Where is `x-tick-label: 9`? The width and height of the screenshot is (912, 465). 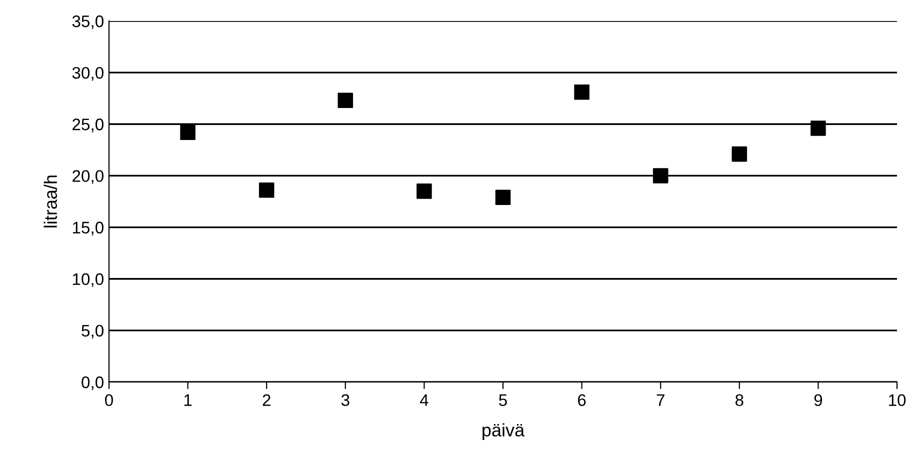
x-tick-label: 9 is located at coordinates (818, 400).